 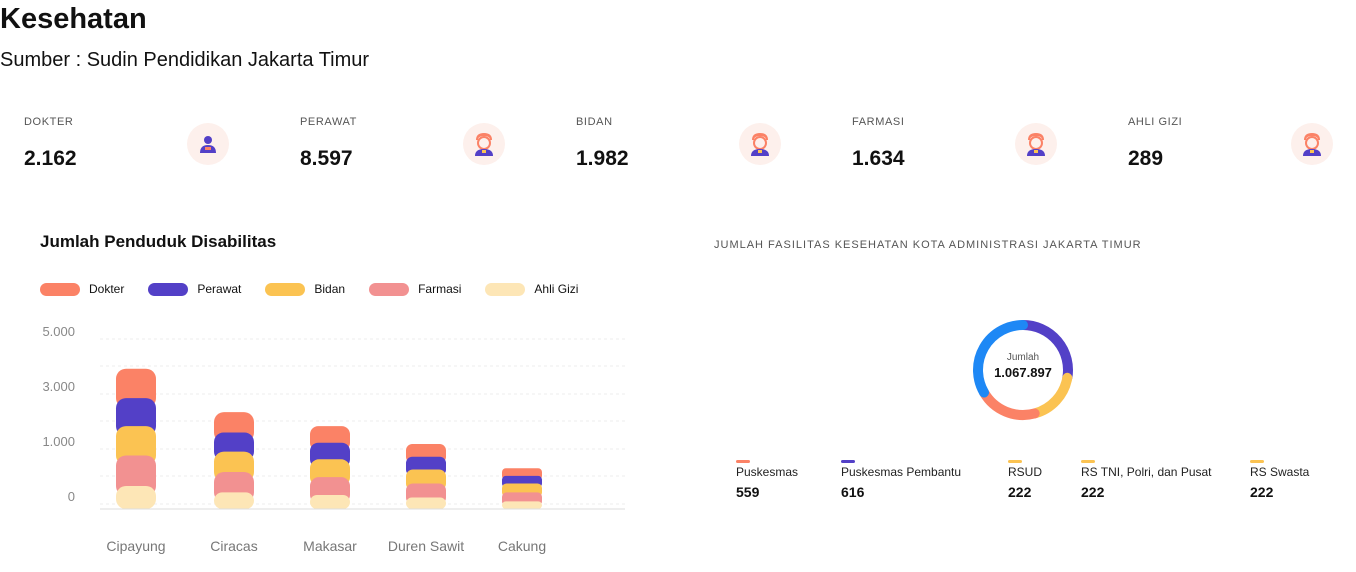 I want to click on x-tick-label: Cipayung, so click(x=135, y=546).